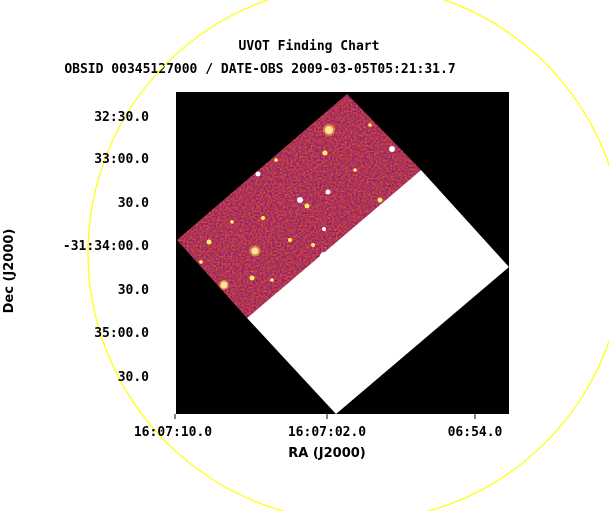 Image resolution: width=609 pixels, height=511 pixels. What do you see at coordinates (121, 117) in the screenshot?
I see `y-tick-label: 32:30.0` at bounding box center [121, 117].